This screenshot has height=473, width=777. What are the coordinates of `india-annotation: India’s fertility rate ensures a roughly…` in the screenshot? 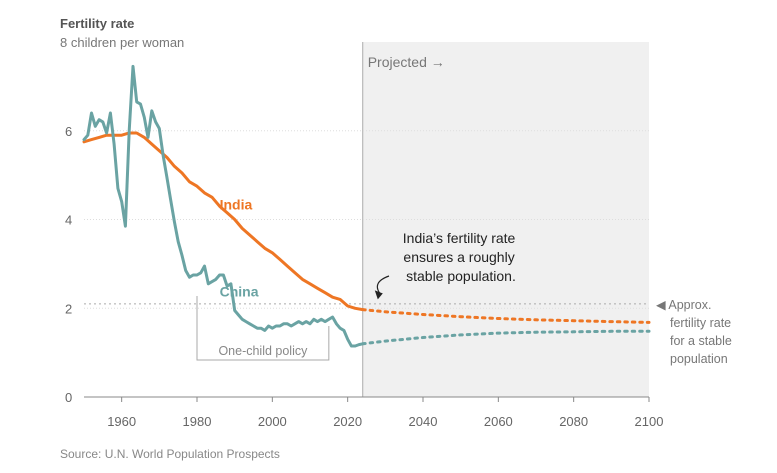 It's located at (461, 257).